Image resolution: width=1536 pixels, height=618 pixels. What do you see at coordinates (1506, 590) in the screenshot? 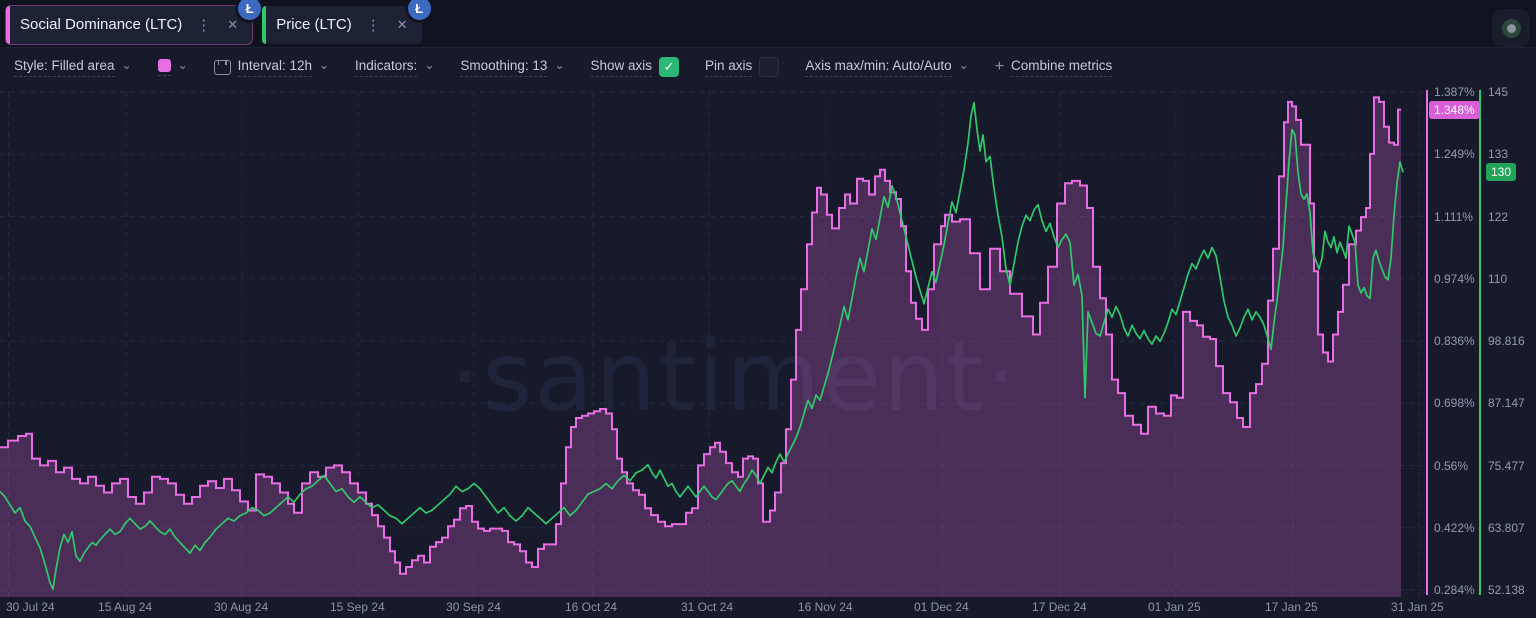
I see `price-axis-tick-label: 52.138` at bounding box center [1506, 590].